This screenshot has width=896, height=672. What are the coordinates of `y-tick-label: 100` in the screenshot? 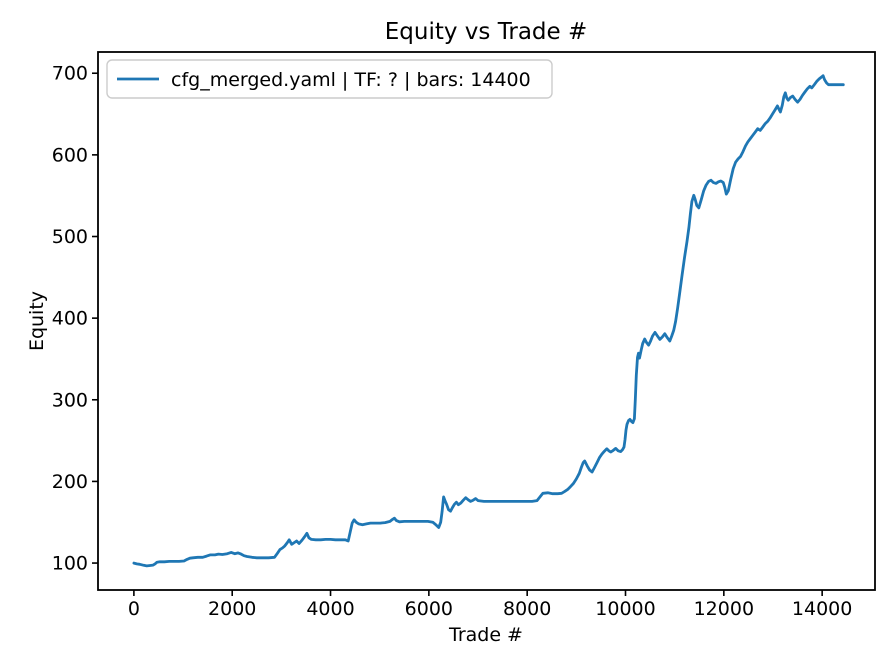 It's located at (70, 564).